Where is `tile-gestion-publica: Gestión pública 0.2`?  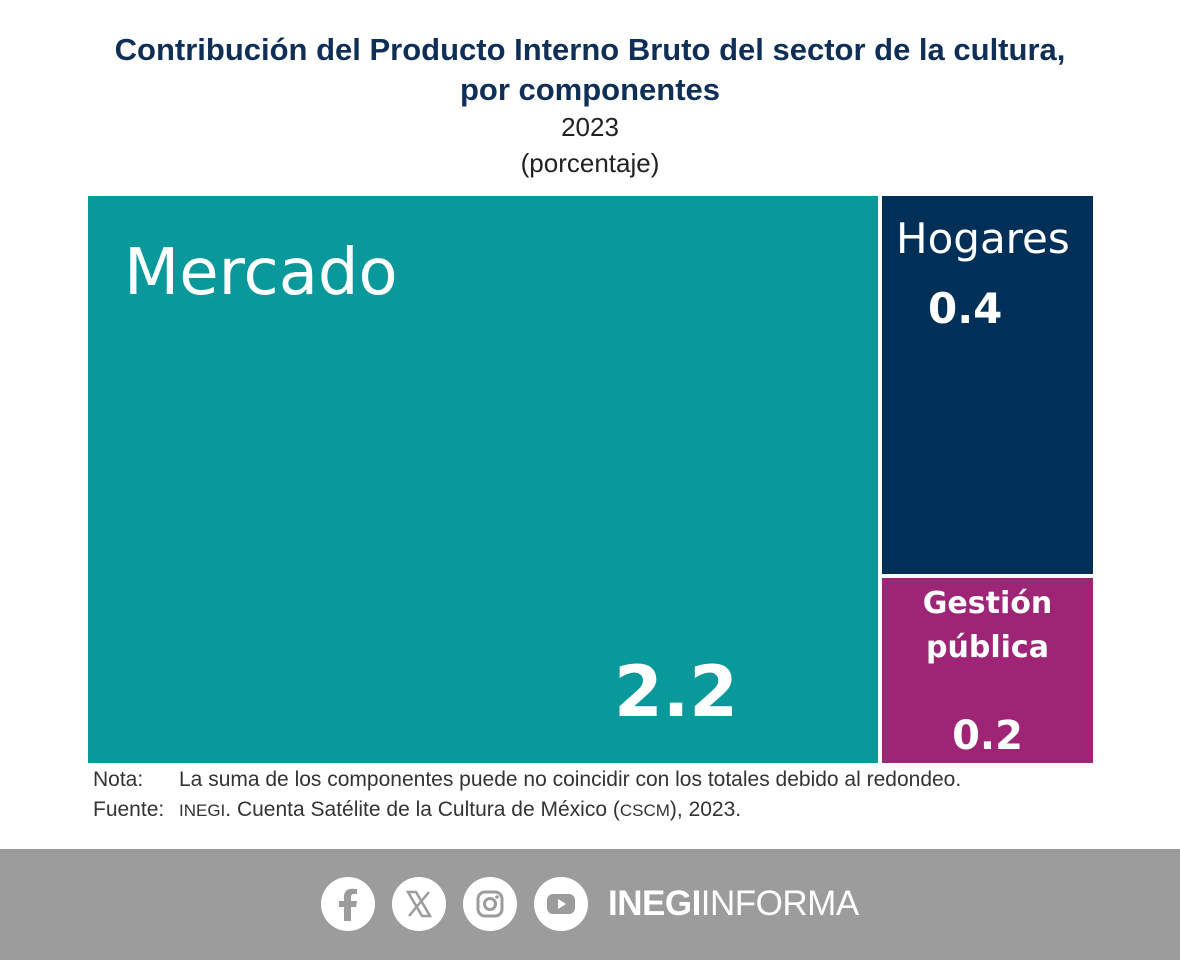
tile-gestion-publica: Gestión pública 0.2 is located at coordinates (987, 670).